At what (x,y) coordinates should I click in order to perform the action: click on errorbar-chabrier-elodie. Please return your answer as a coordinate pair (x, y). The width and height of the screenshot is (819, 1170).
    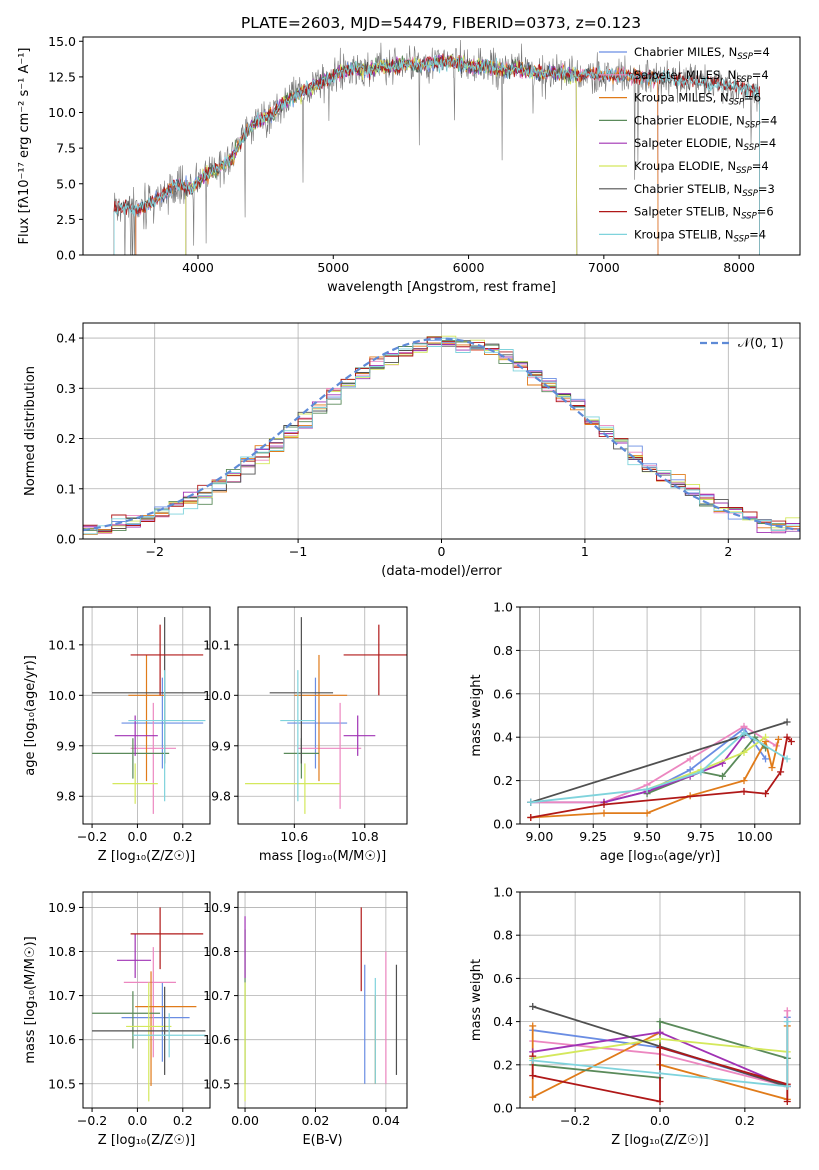
    Looking at the image, I should click on (131, 758).